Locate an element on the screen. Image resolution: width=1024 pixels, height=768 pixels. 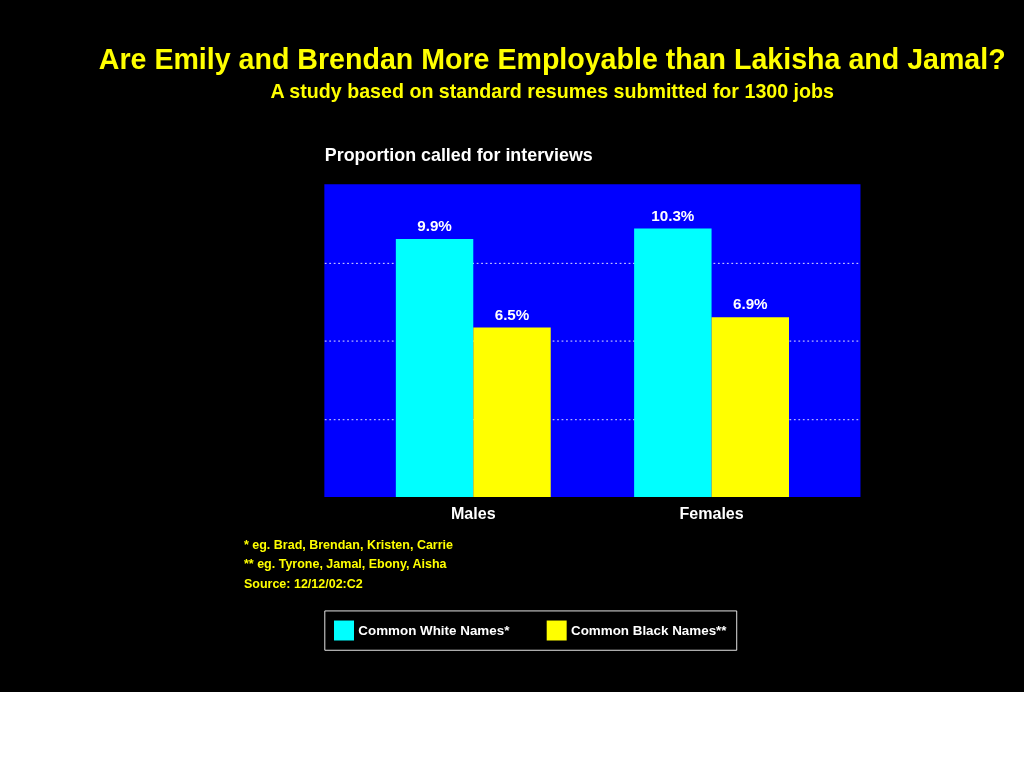
source-note: Source: 12/12/02:C2 is located at coordinates (303, 584).